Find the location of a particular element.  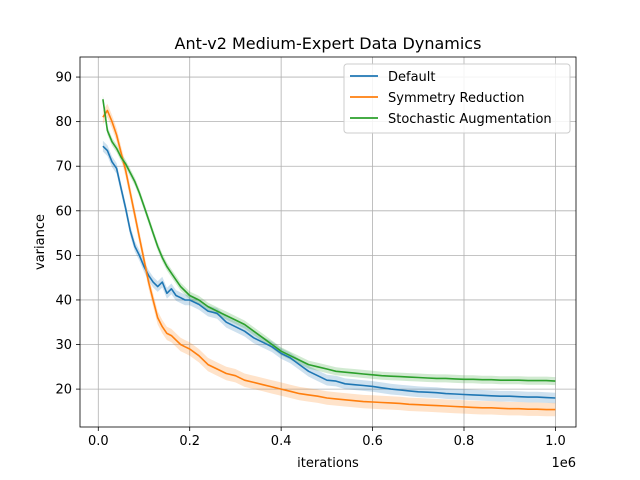

x-tick-label: 0.2 is located at coordinates (189, 441).